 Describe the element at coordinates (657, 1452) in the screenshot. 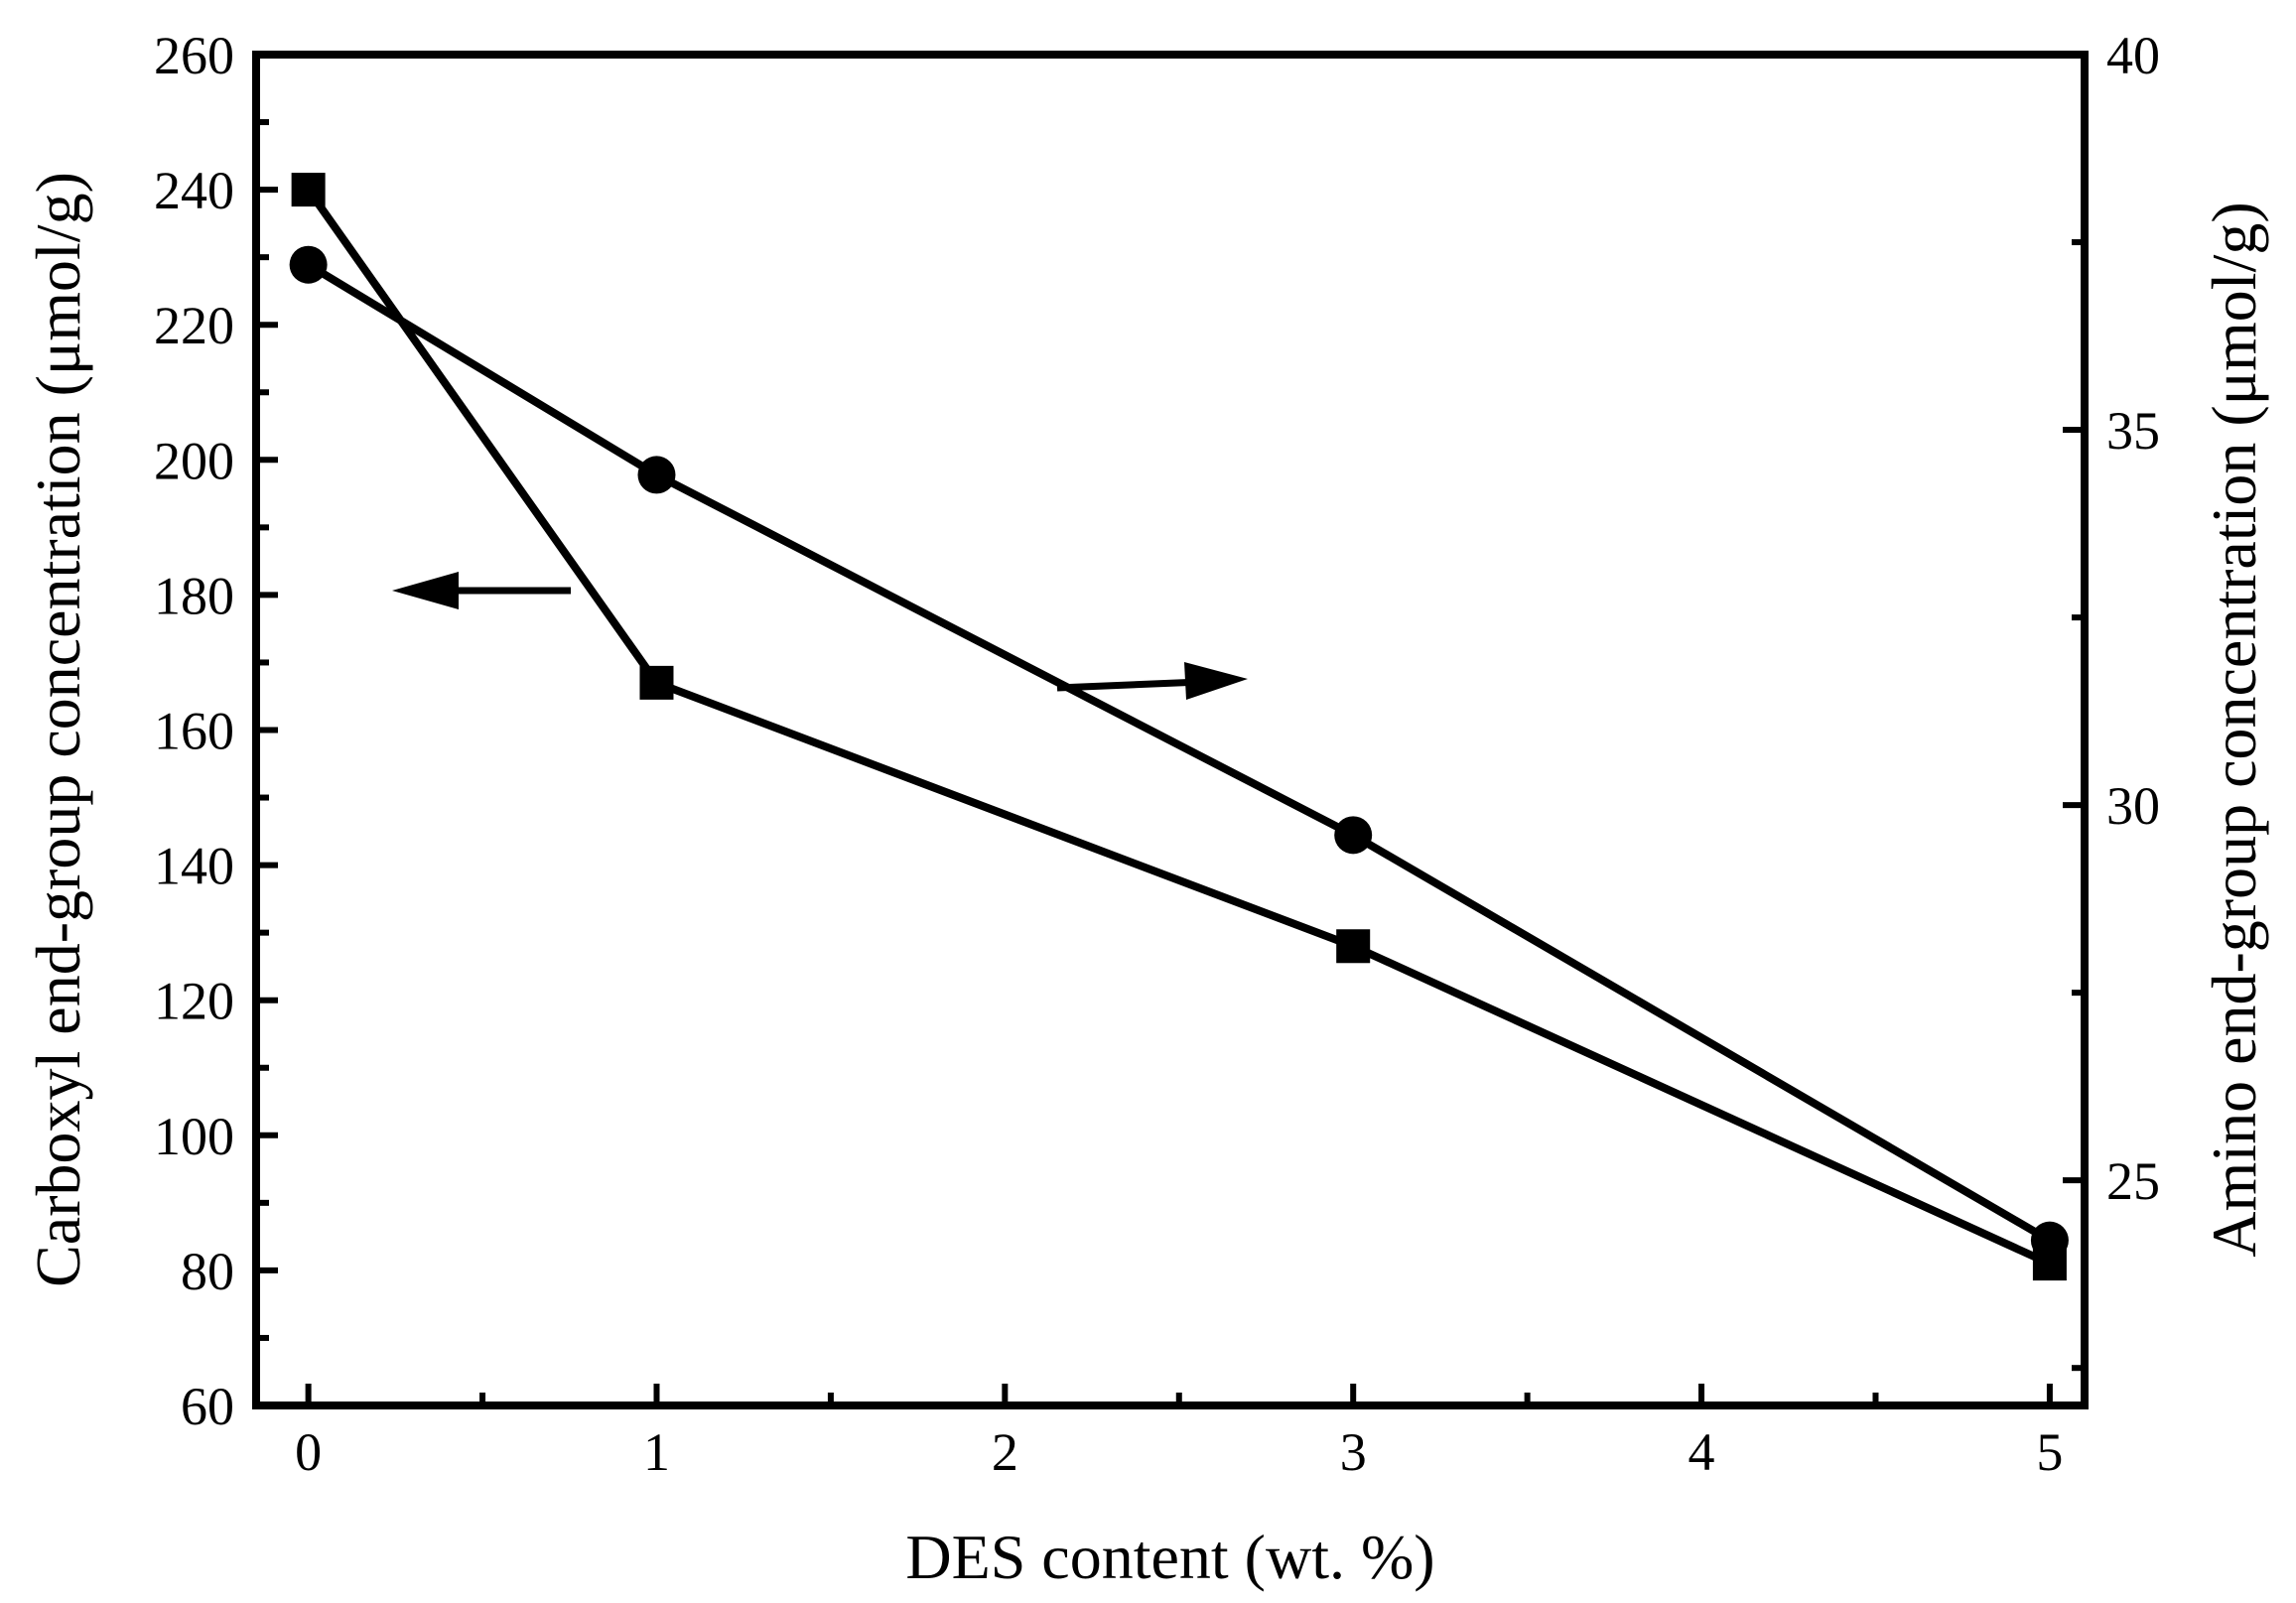

I see `x-tick-label: 1` at that location.